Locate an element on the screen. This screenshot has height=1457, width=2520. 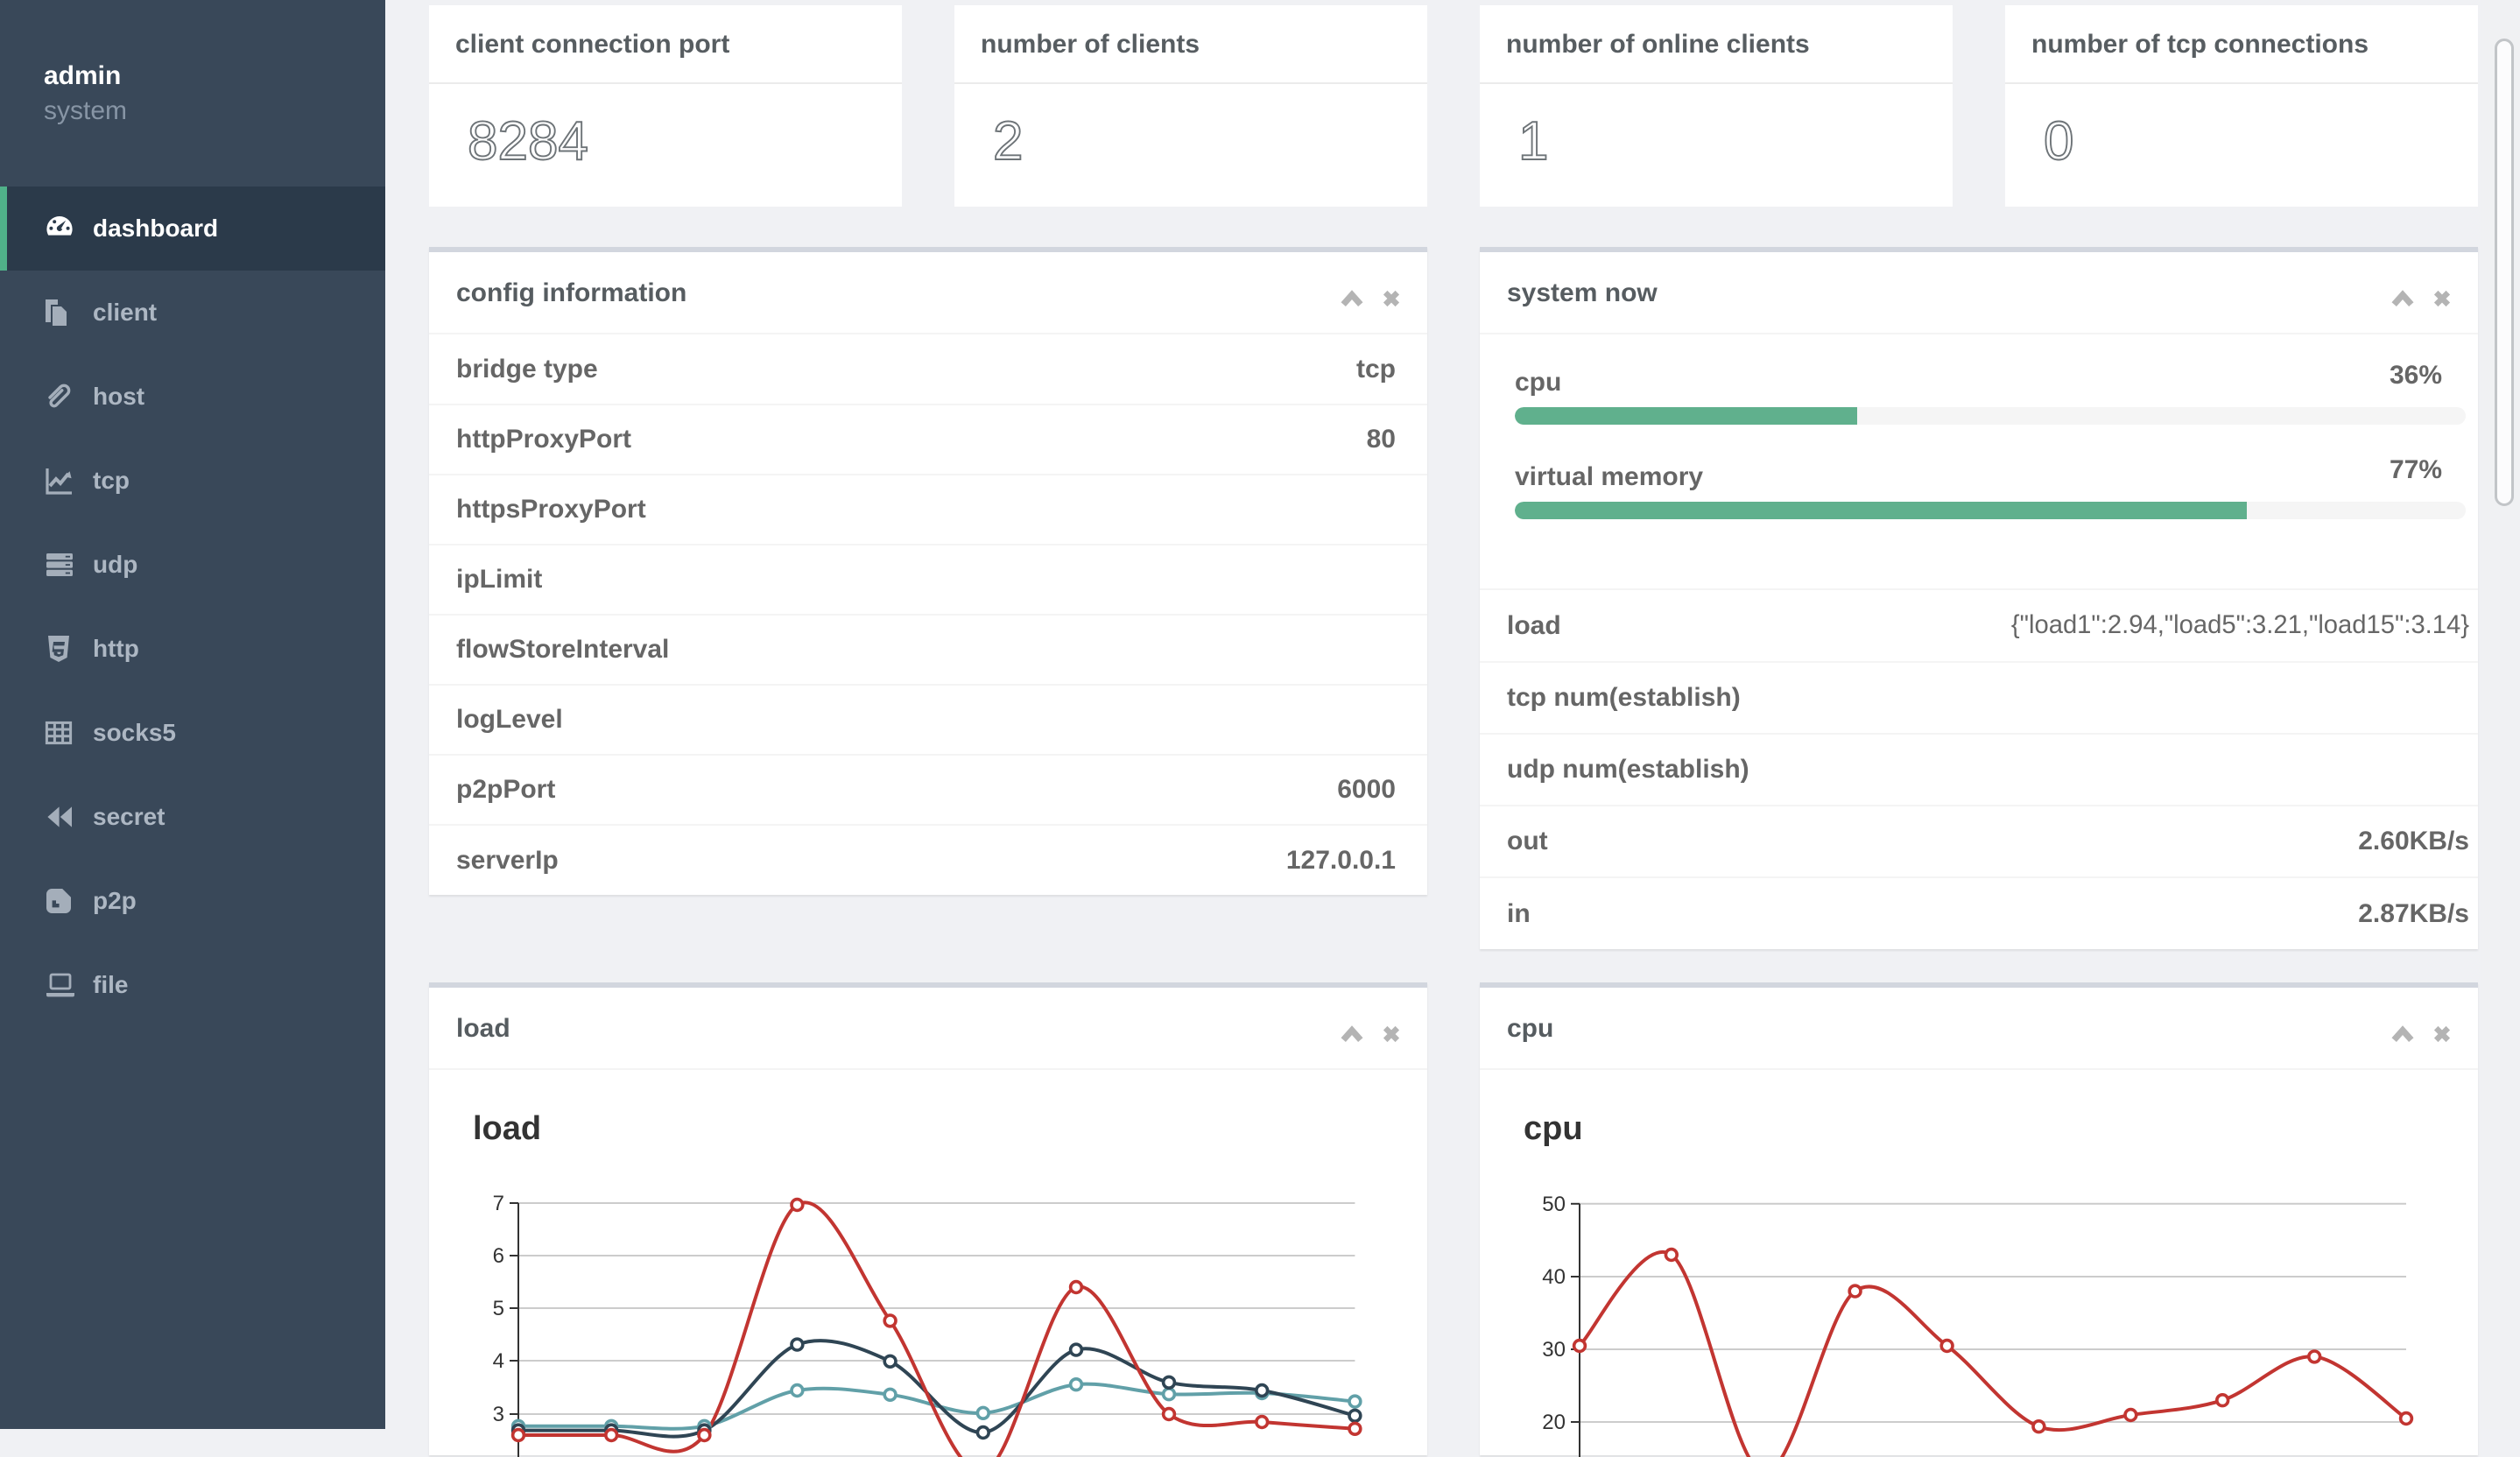
svg-text: 3 is located at coordinates (499, 1414).